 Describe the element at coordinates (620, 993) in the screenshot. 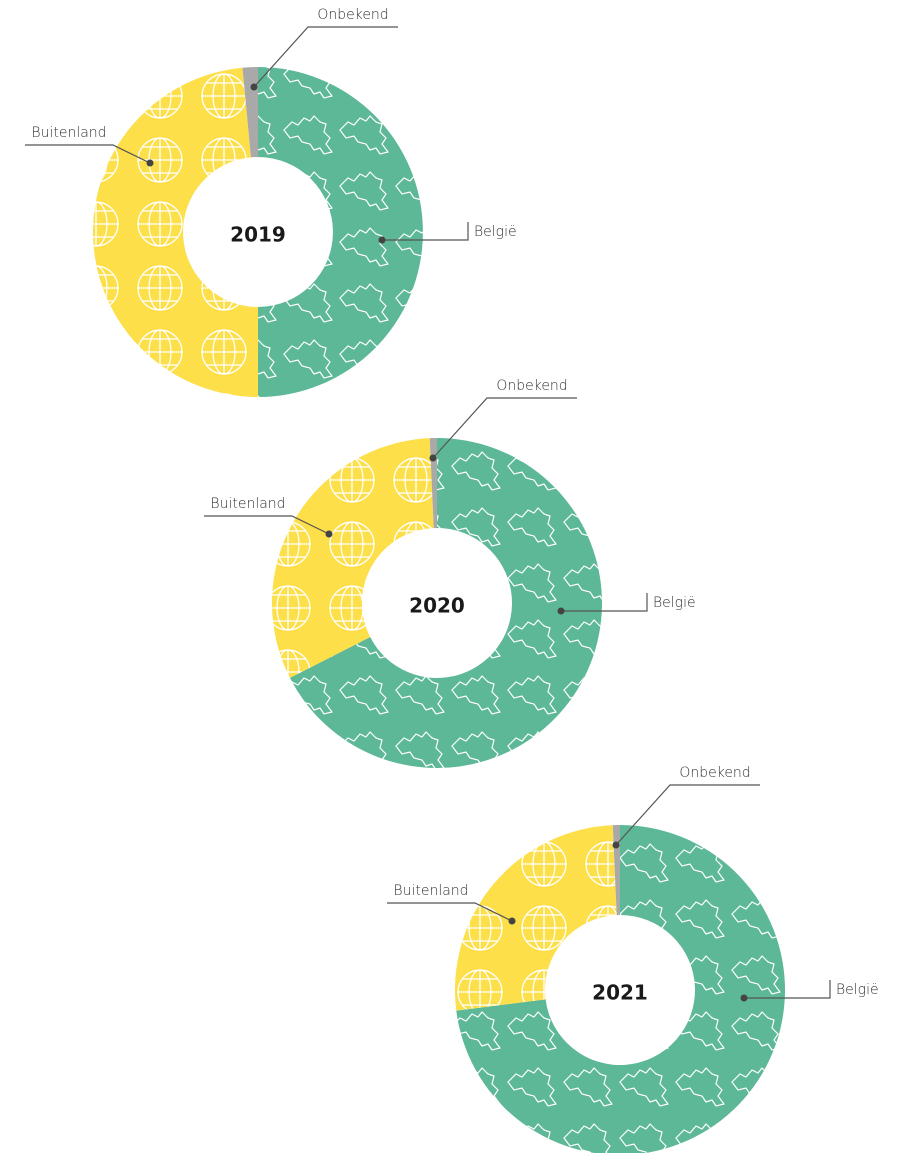

I see `chart-title: 2021` at that location.